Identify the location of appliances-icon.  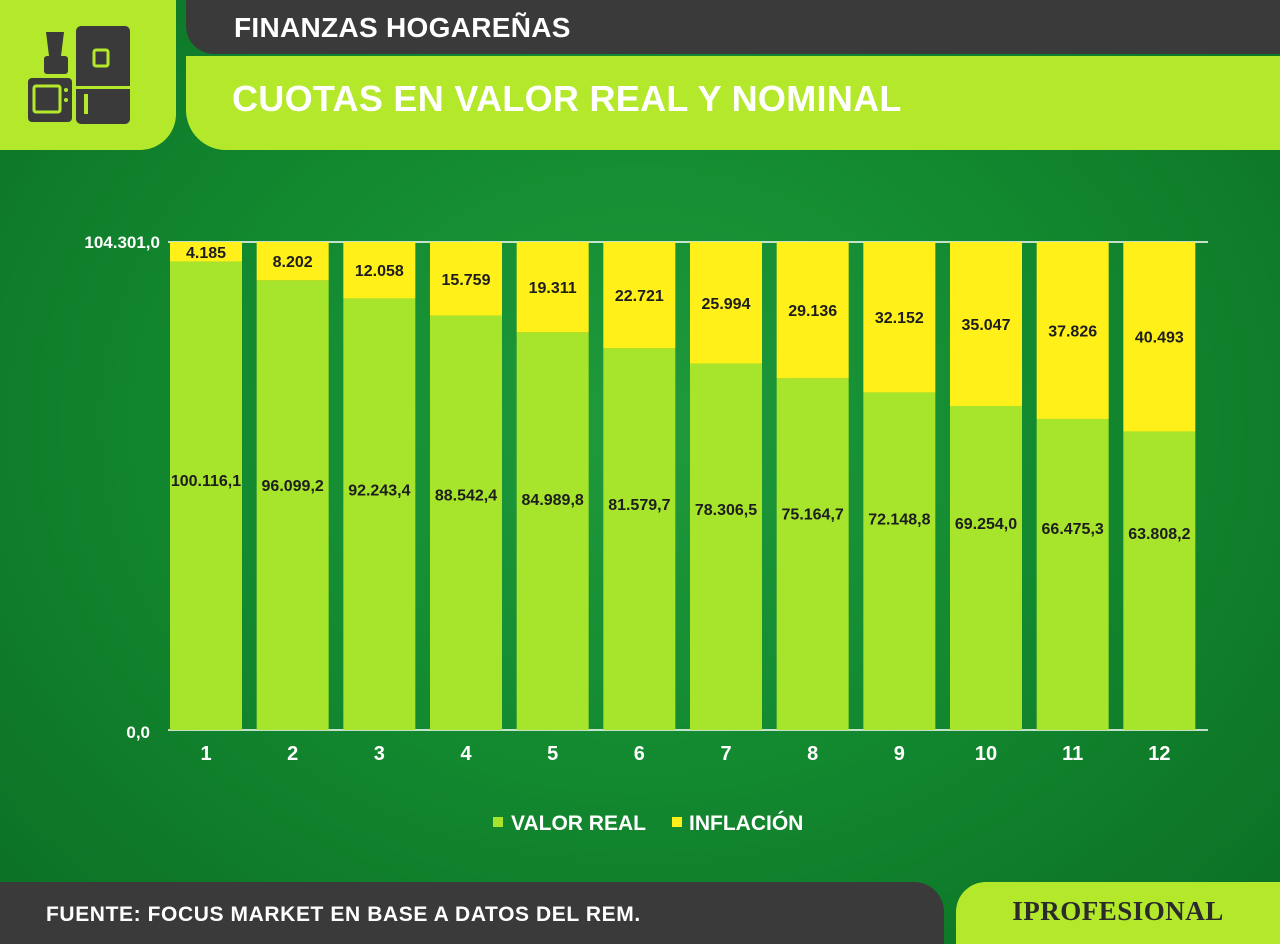
(79, 75).